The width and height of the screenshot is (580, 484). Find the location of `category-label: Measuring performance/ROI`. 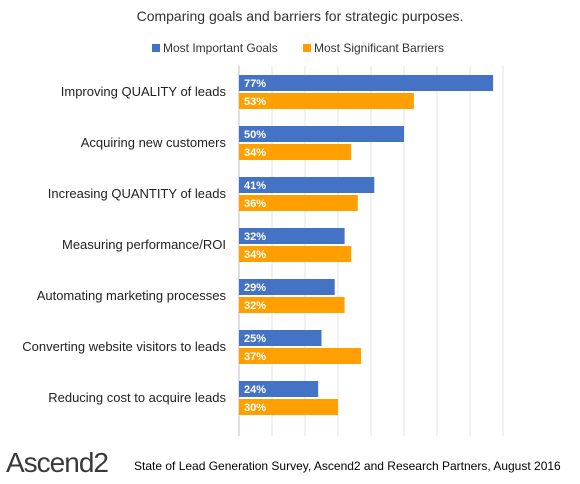

category-label: Measuring performance/ROI is located at coordinates (144, 244).